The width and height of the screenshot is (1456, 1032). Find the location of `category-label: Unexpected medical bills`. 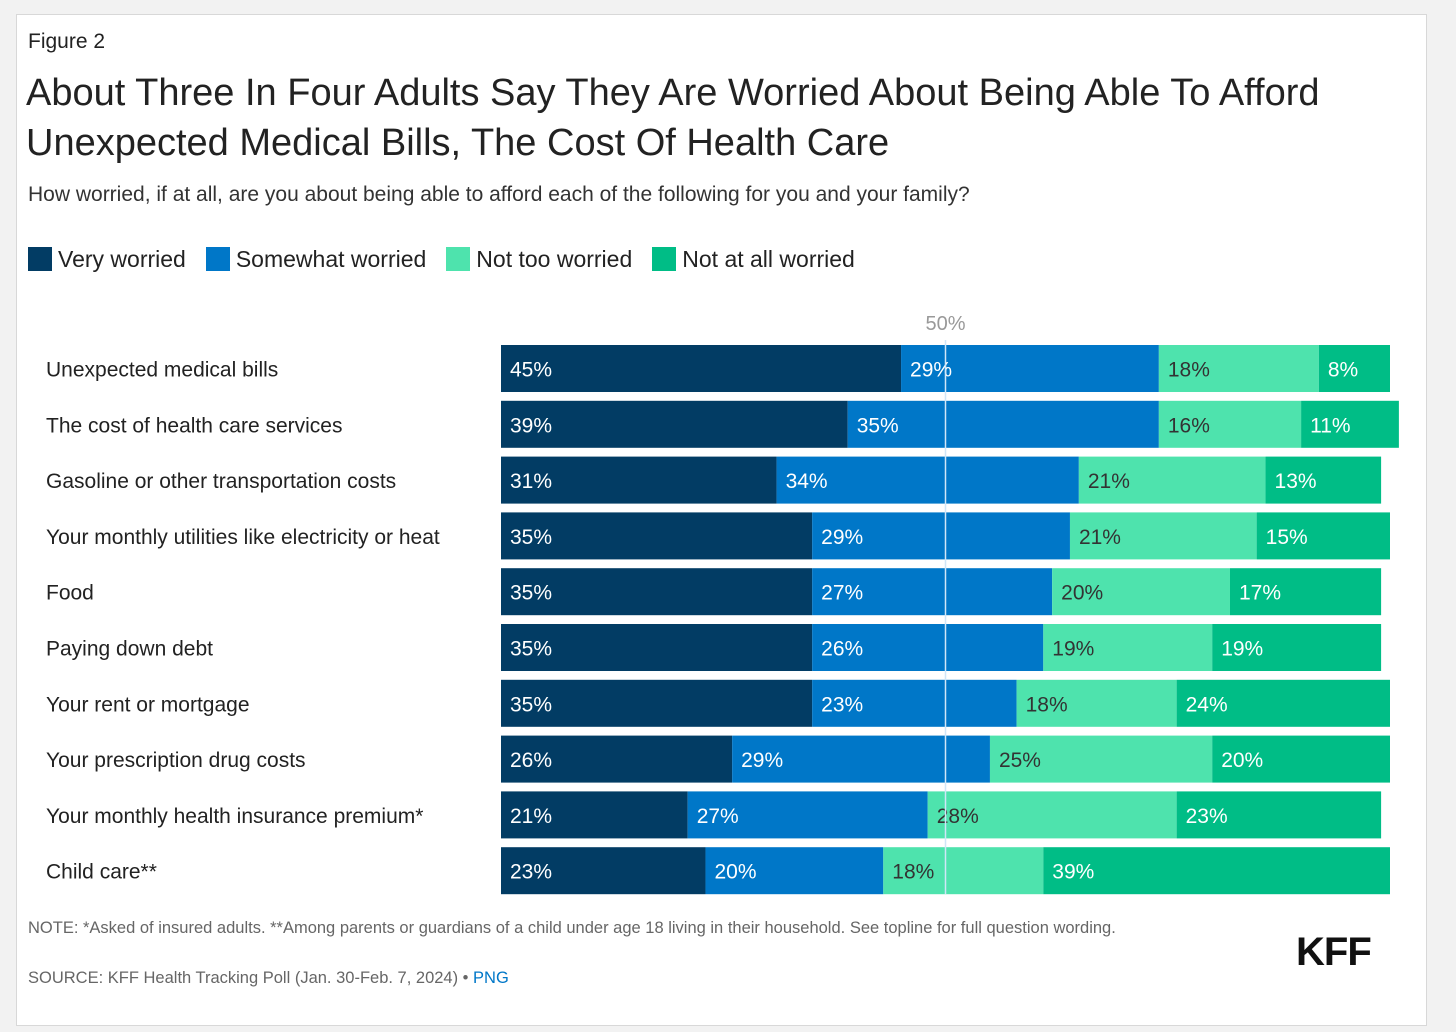

category-label: Unexpected medical bills is located at coordinates (162, 370).